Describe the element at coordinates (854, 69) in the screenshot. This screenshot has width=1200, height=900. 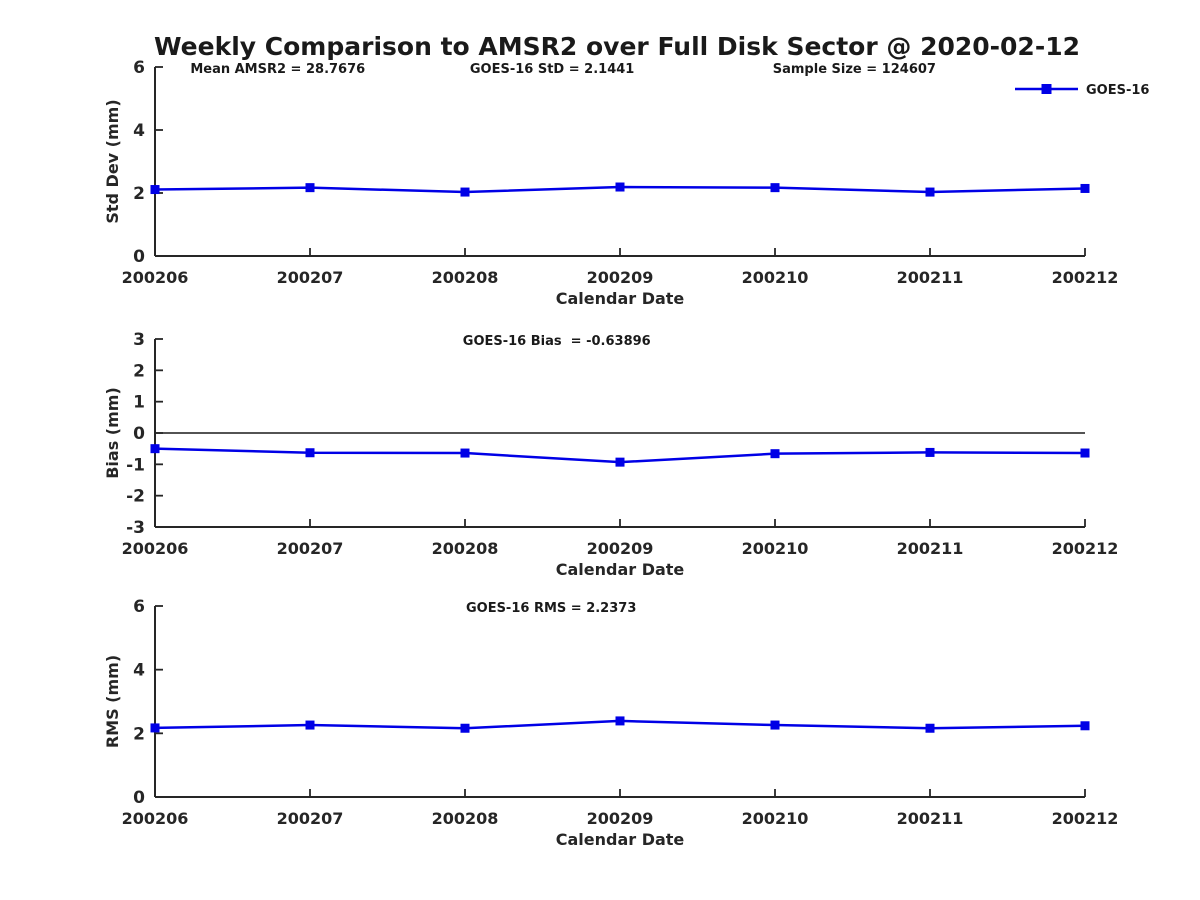
I see `stat-annotation: Sample Size = 124607` at that location.